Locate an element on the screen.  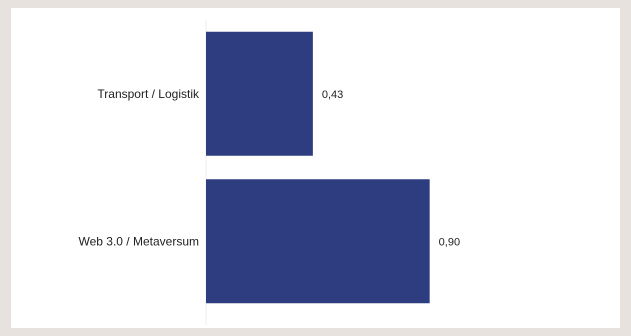
value-label-1: 0,43 is located at coordinates (332, 95).